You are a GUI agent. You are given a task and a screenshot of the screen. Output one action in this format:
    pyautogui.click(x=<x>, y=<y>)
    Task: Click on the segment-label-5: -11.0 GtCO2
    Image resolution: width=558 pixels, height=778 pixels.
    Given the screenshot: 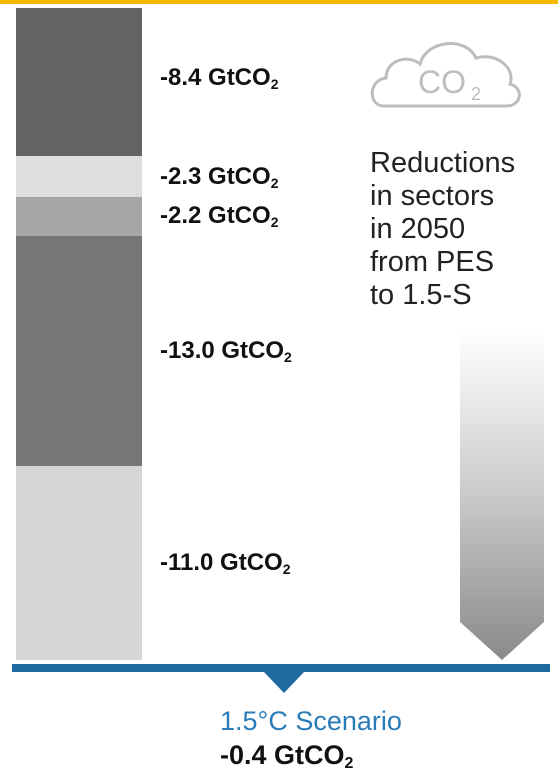 What is the action you would take?
    pyautogui.click(x=225, y=562)
    